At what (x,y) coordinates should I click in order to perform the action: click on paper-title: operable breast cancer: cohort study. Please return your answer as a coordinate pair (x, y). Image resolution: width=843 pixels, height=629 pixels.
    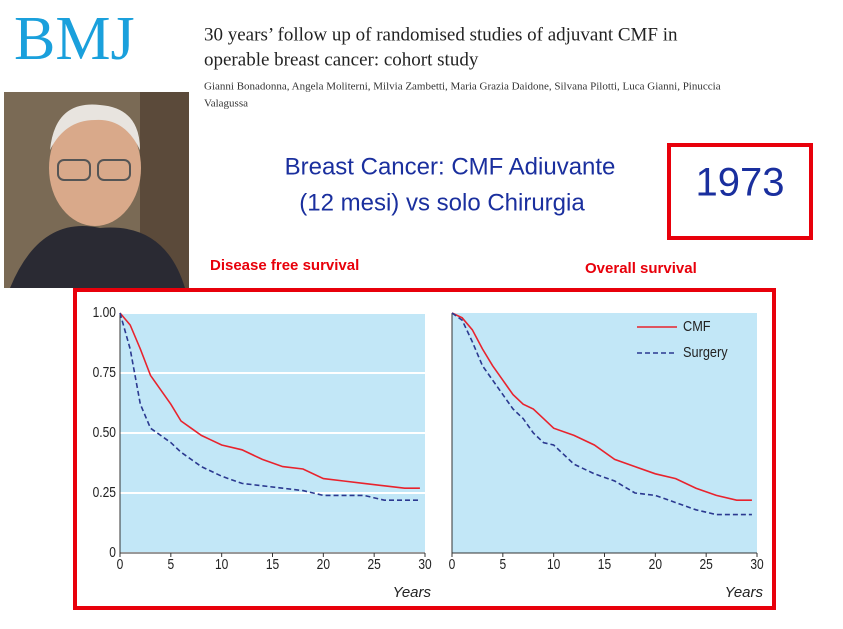
    Looking at the image, I should click on (341, 59).